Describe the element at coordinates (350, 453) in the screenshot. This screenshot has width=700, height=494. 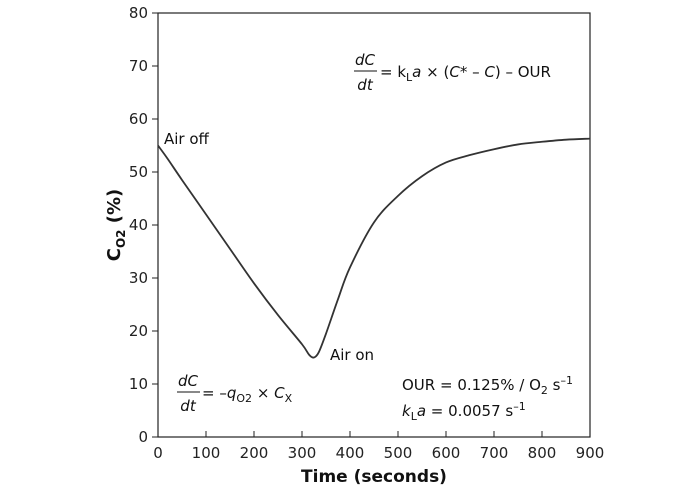
I see `x-tick-label: 400` at that location.